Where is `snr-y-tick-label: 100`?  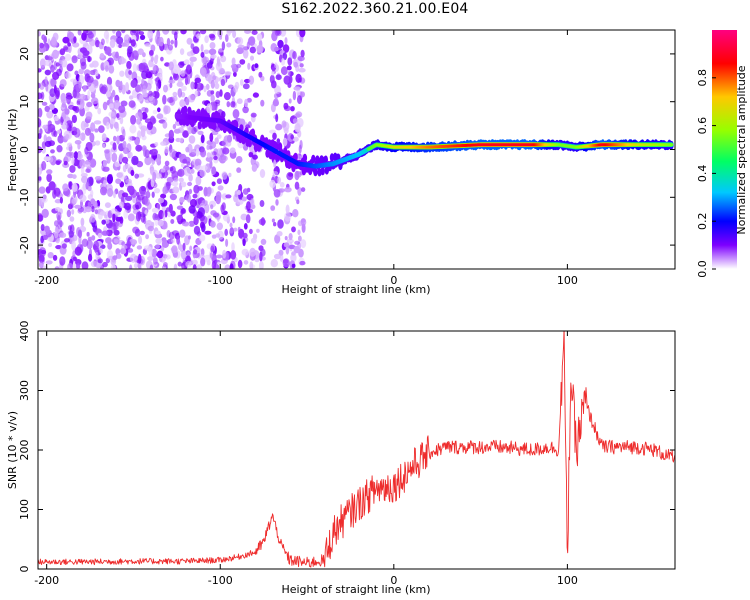 snr-y-tick-label: 100 is located at coordinates (24, 509).